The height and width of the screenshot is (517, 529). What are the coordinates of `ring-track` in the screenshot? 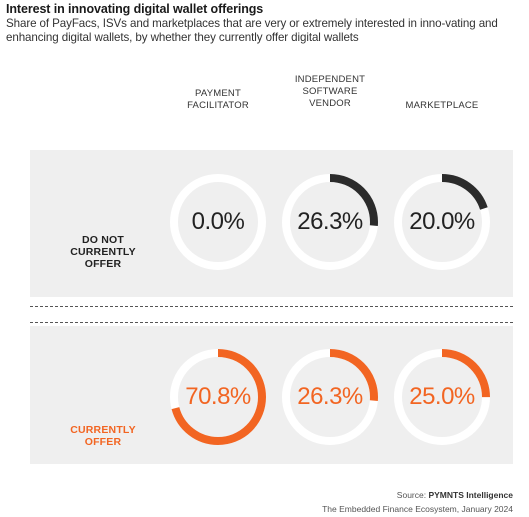 It's located at (218, 222).